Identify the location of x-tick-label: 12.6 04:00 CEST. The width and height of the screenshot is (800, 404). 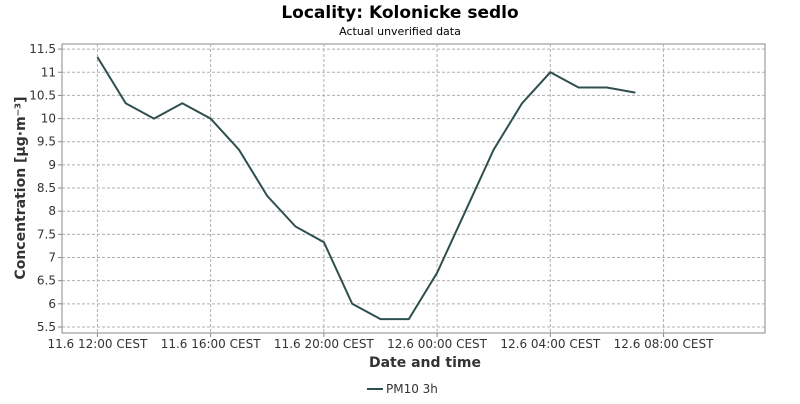
(550, 344).